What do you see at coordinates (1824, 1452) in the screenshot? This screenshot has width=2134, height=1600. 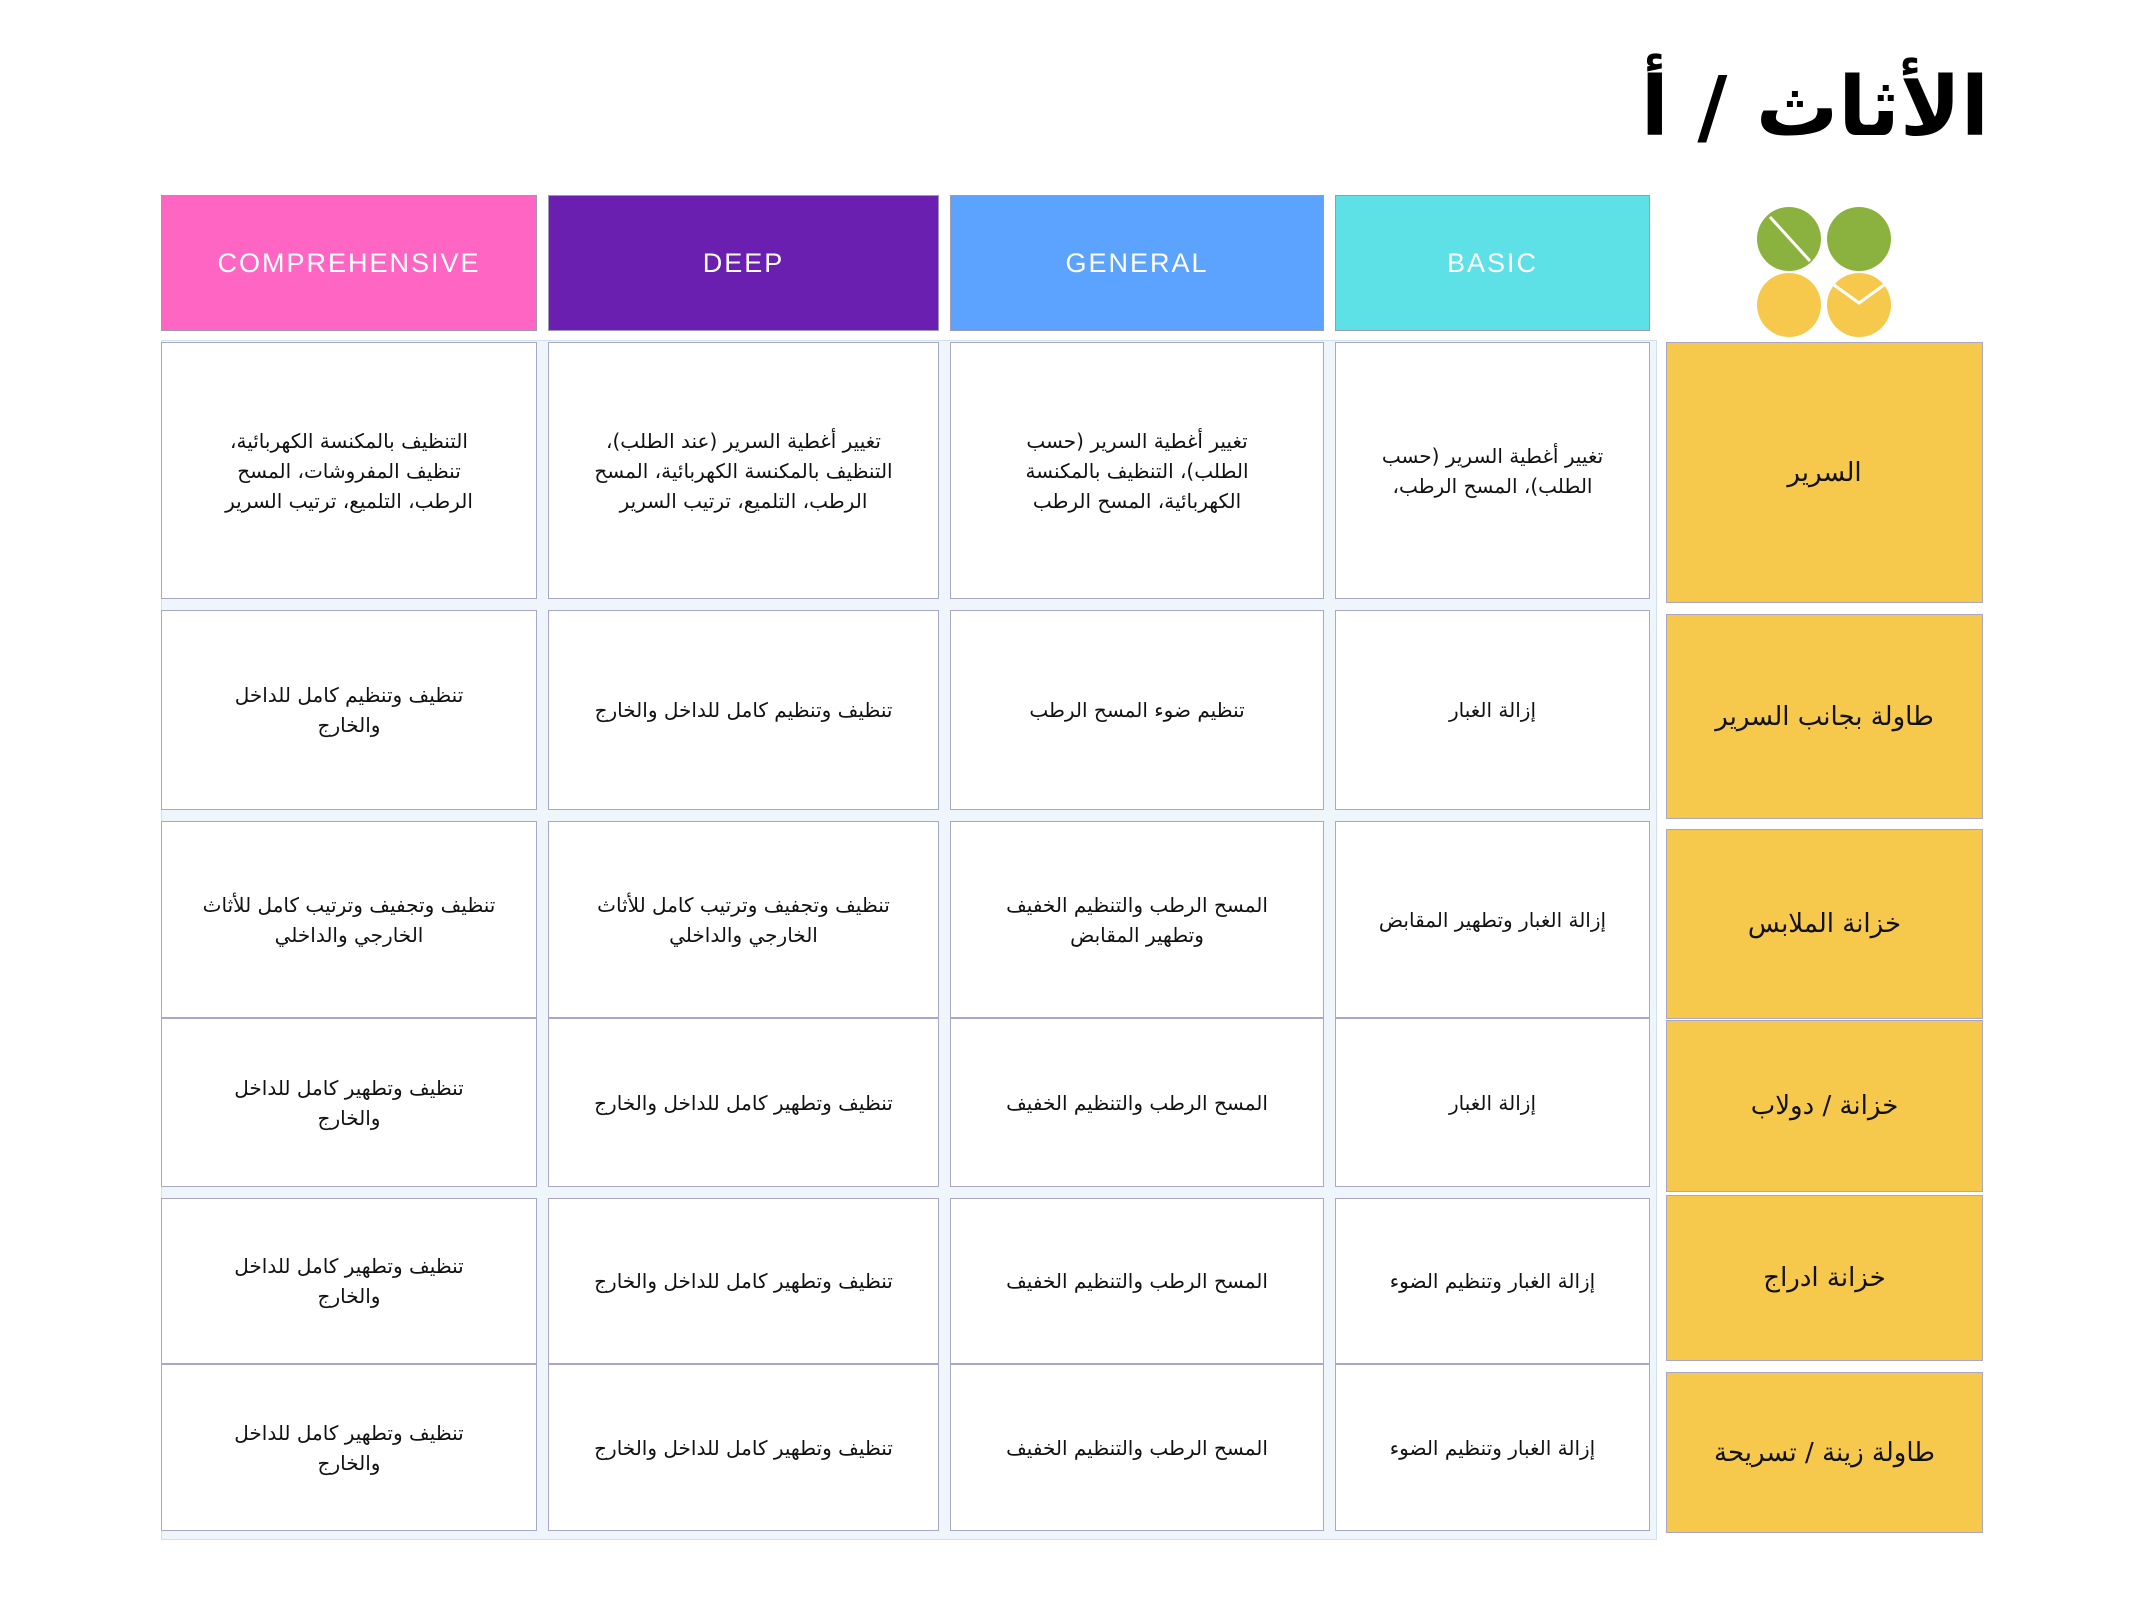 I see `row-label: طاولة زينة / تسريحة` at bounding box center [1824, 1452].